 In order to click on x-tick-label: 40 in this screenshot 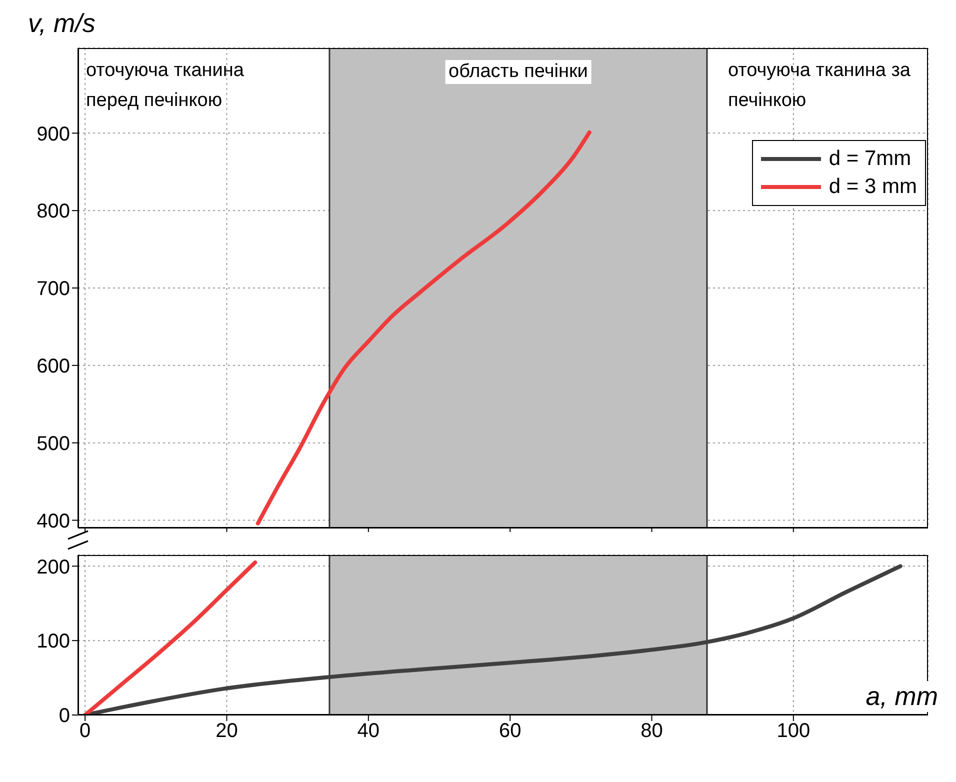, I will do `click(368, 731)`.